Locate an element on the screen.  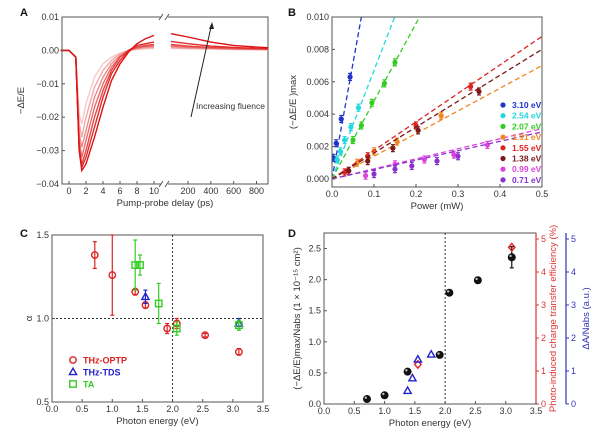
y-tick-label: 1.5 is located at coordinates (42, 235).